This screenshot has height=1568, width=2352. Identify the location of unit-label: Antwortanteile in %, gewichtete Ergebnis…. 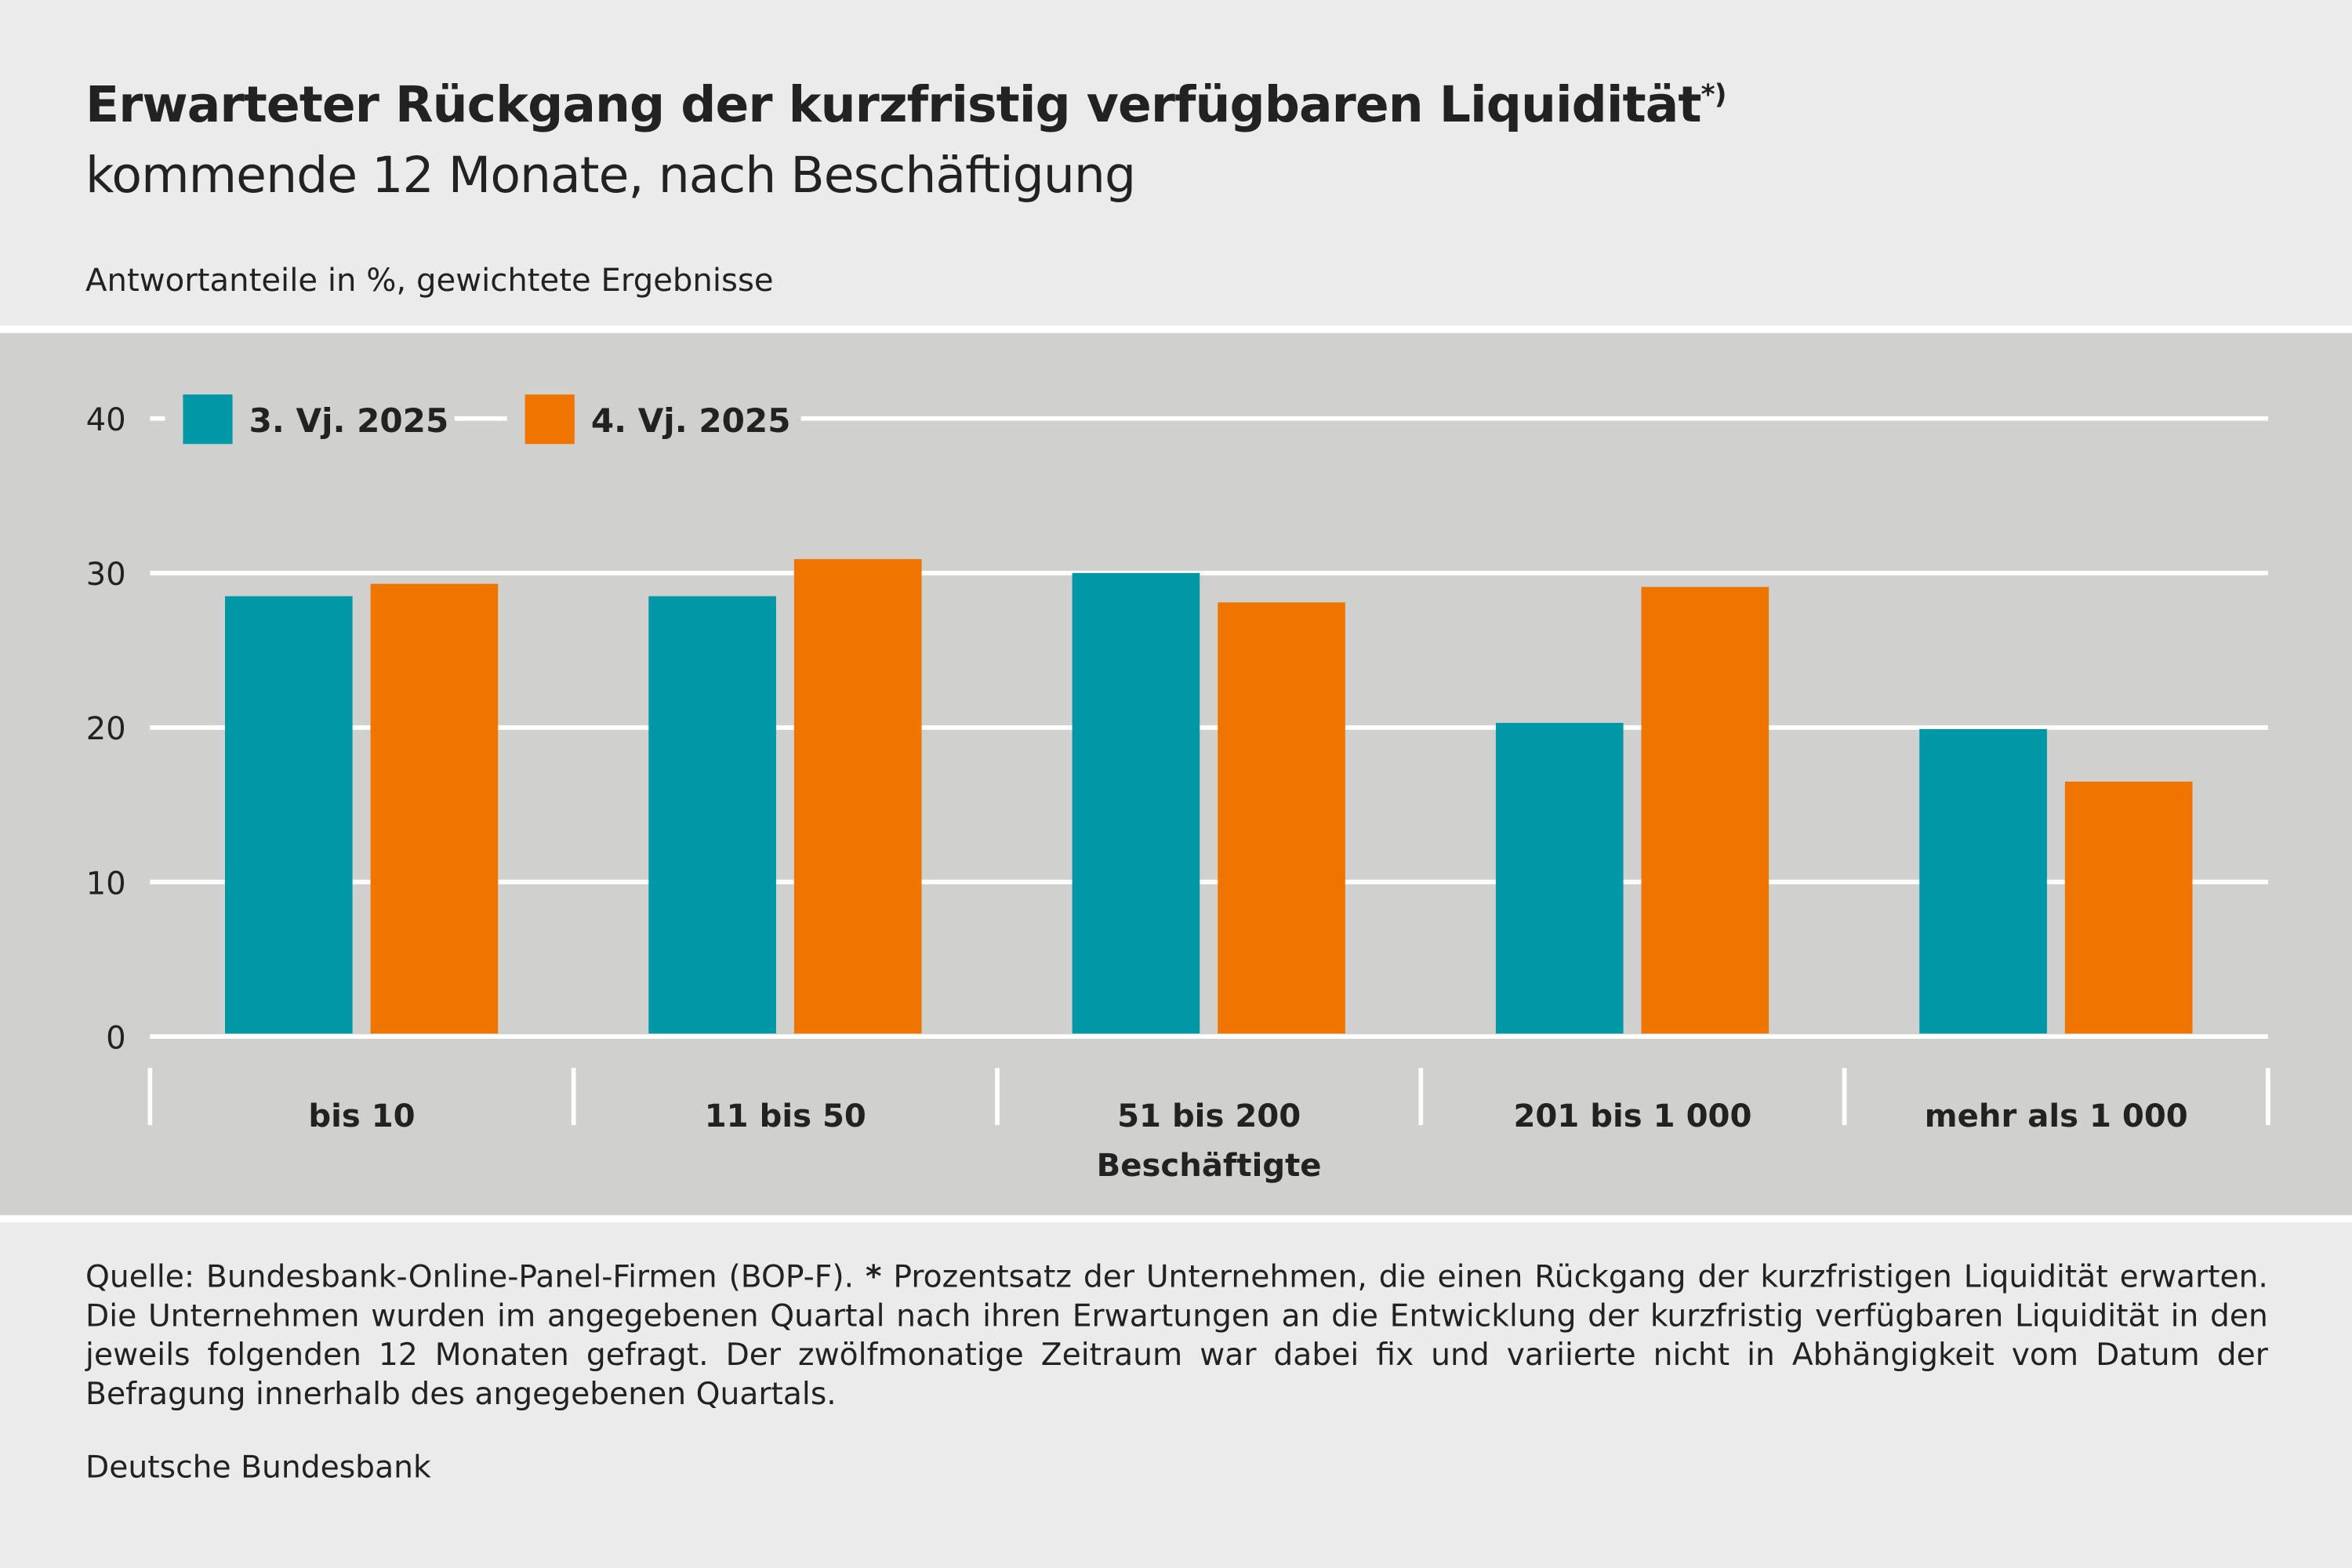
(429, 280).